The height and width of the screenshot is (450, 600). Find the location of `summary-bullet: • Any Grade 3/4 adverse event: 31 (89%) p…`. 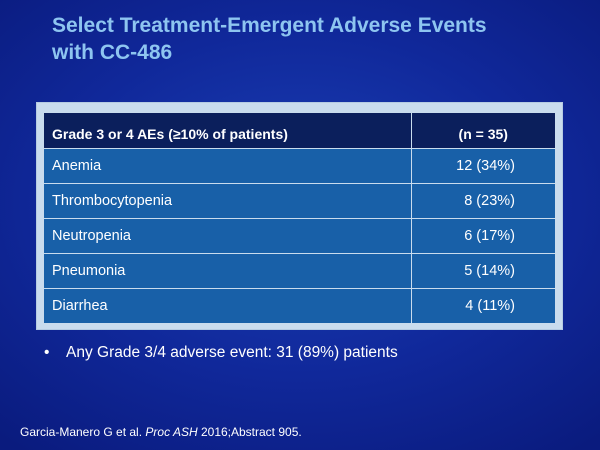

summary-bullet: • Any Grade 3/4 adverse event: 31 (89%) p… is located at coordinates (221, 353).